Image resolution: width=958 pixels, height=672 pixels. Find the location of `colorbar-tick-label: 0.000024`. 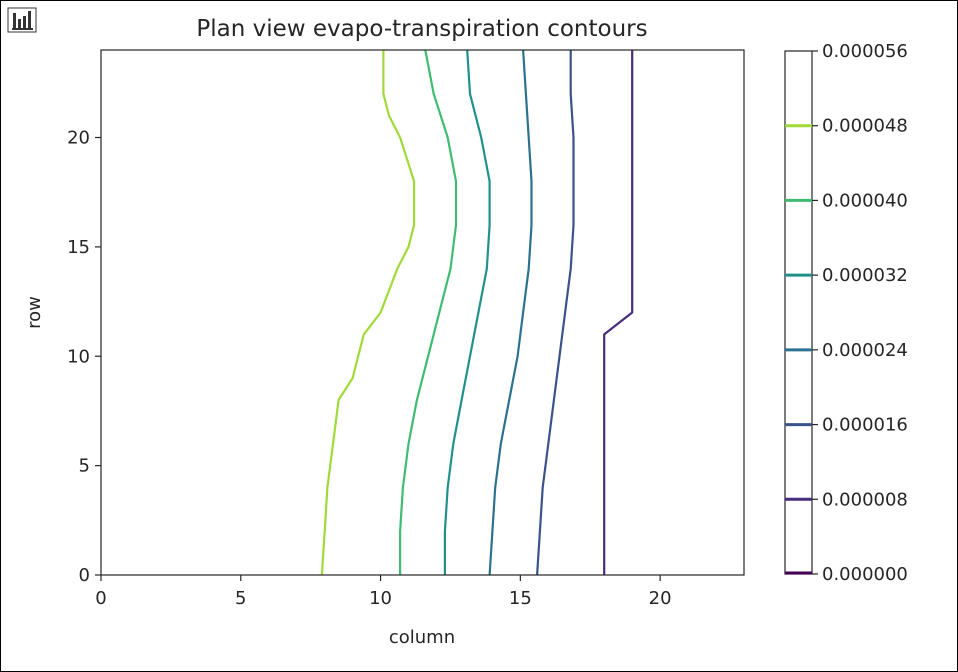

colorbar-tick-label: 0.000024 is located at coordinates (865, 350).